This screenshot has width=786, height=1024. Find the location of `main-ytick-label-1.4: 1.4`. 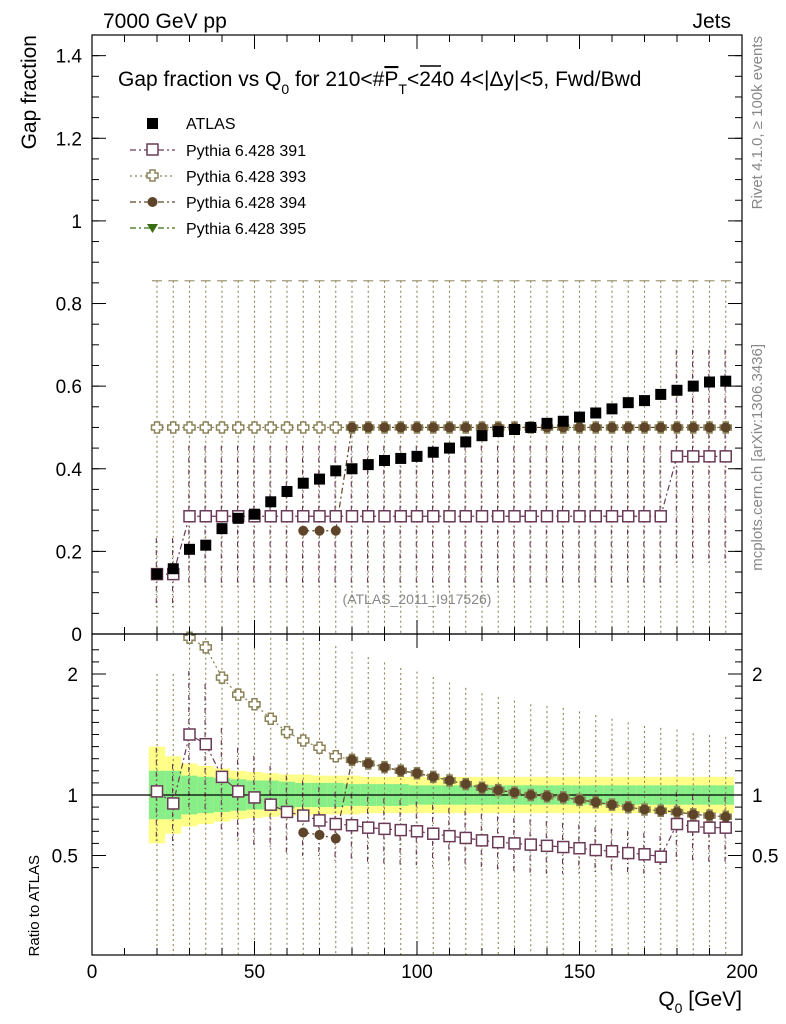

main-ytick-label-1.4: 1.4 is located at coordinates (69, 57).